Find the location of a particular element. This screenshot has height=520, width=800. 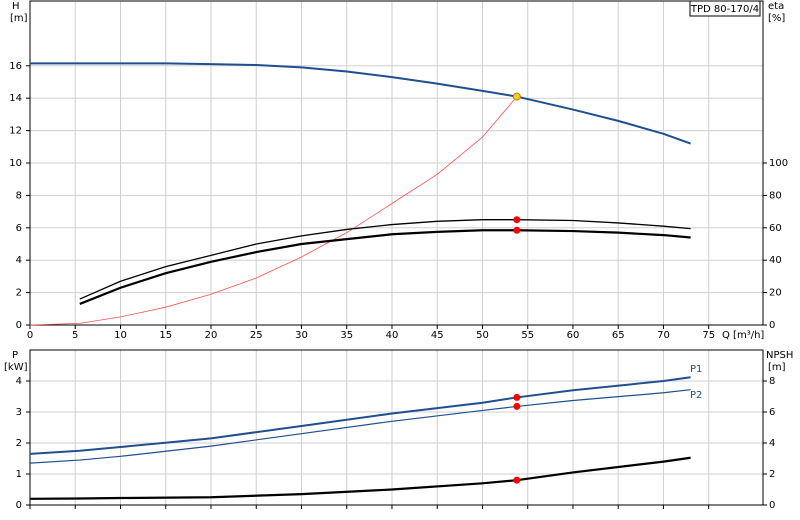

y-tick-label: 8 is located at coordinates (19, 195).